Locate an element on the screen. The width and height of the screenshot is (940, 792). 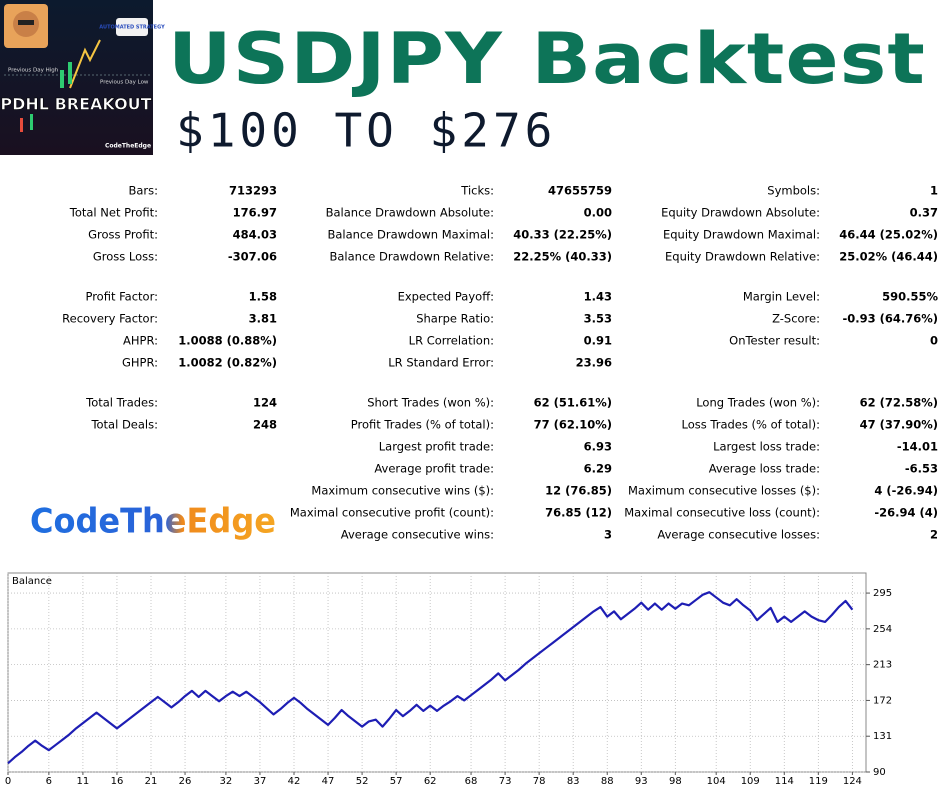
stat-value: 23.96 is located at coordinates (594, 363).